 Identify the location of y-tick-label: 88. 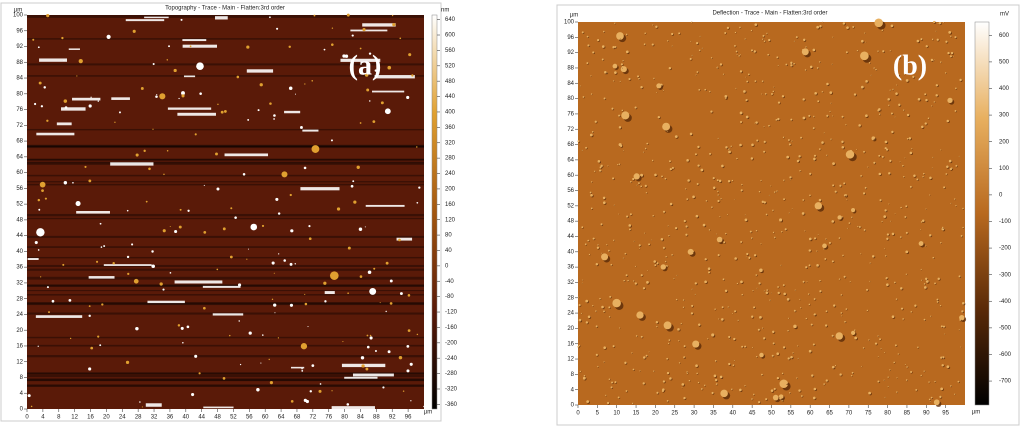
(19, 63).